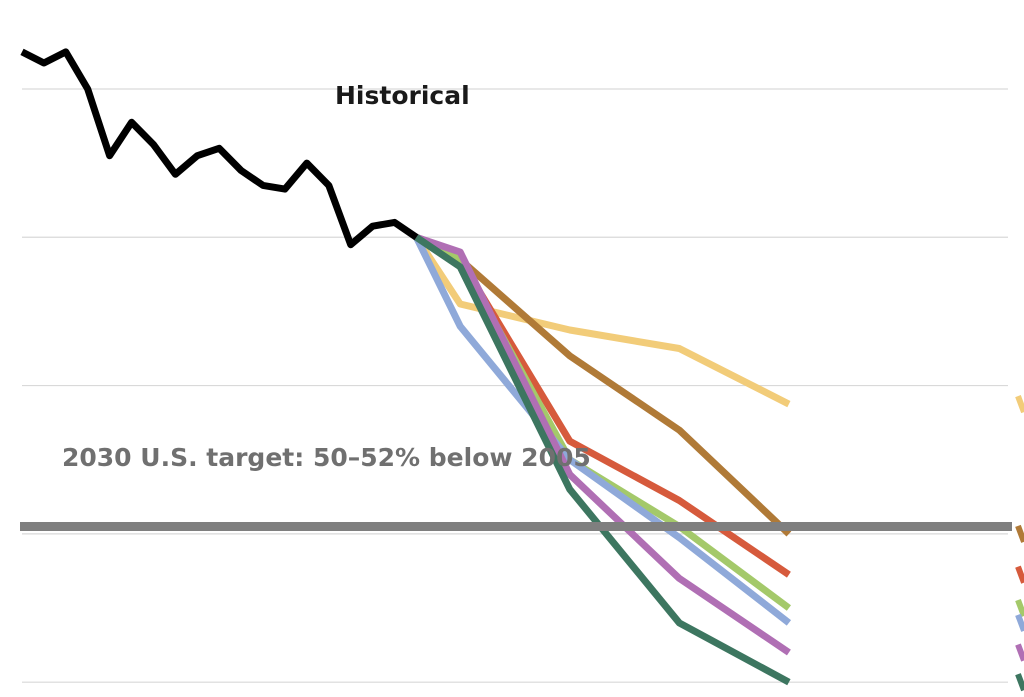 The width and height of the screenshot is (1024, 697). I want to click on historical-line, so click(219, 148).